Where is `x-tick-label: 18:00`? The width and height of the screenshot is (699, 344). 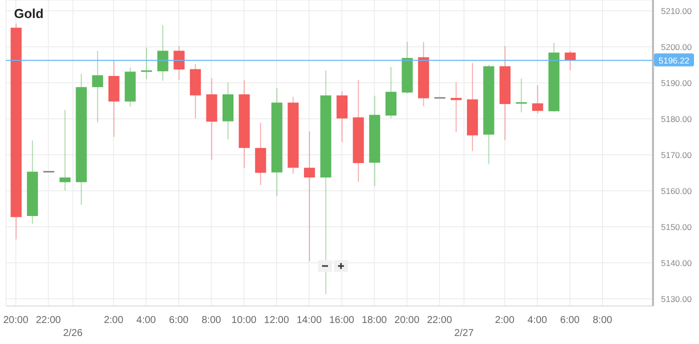
x-tick-label: 18:00 is located at coordinates (375, 320).